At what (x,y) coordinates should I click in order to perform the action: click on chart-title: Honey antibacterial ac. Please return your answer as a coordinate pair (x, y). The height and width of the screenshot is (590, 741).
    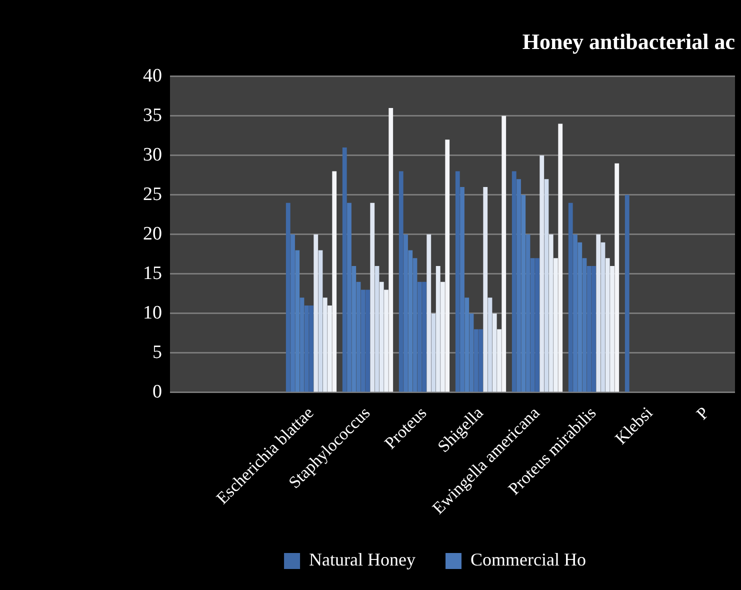
    Looking at the image, I should click on (629, 41).